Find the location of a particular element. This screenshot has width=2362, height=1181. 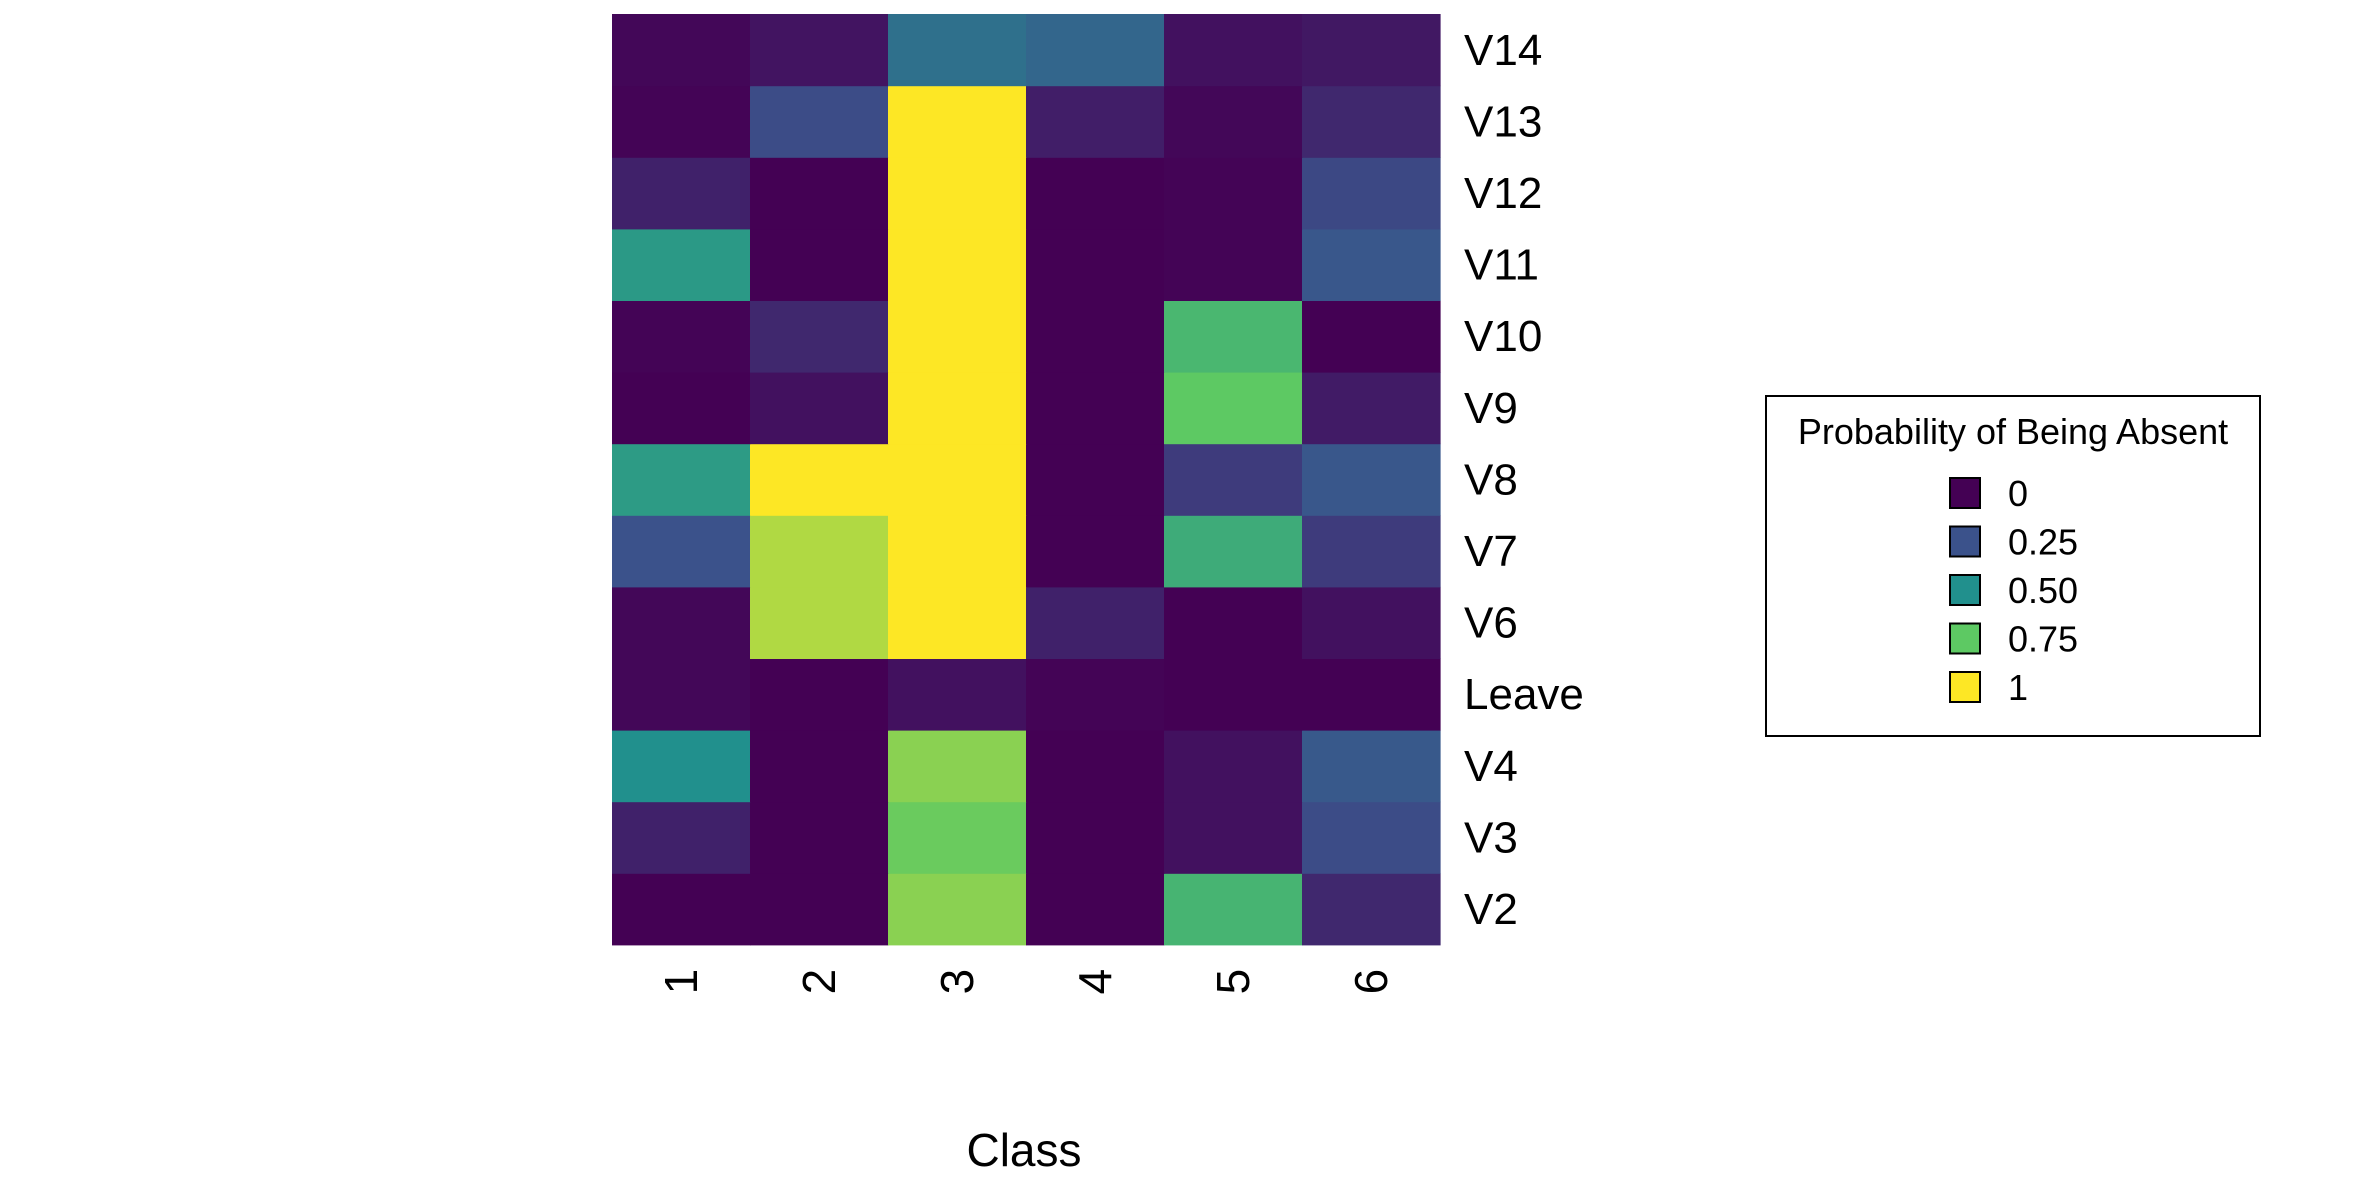

x-tick-label: 2 is located at coordinates (819, 982).